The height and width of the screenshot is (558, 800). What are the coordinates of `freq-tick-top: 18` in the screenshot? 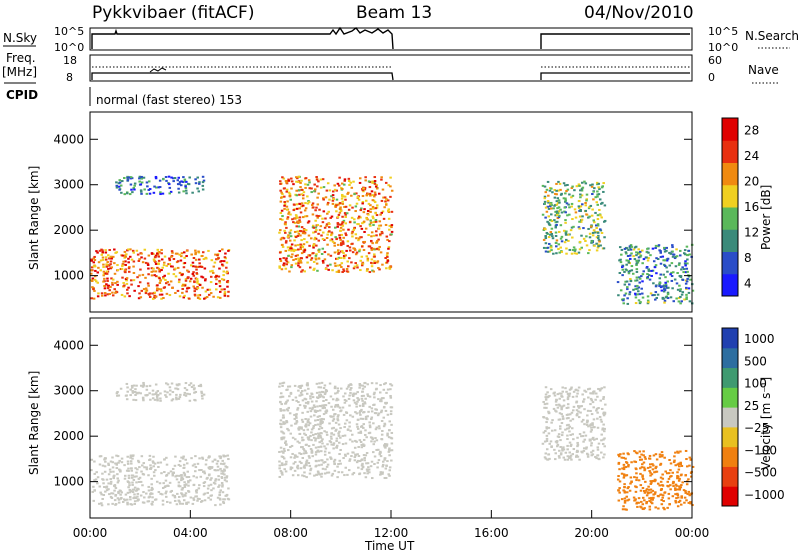 It's located at (70, 60).